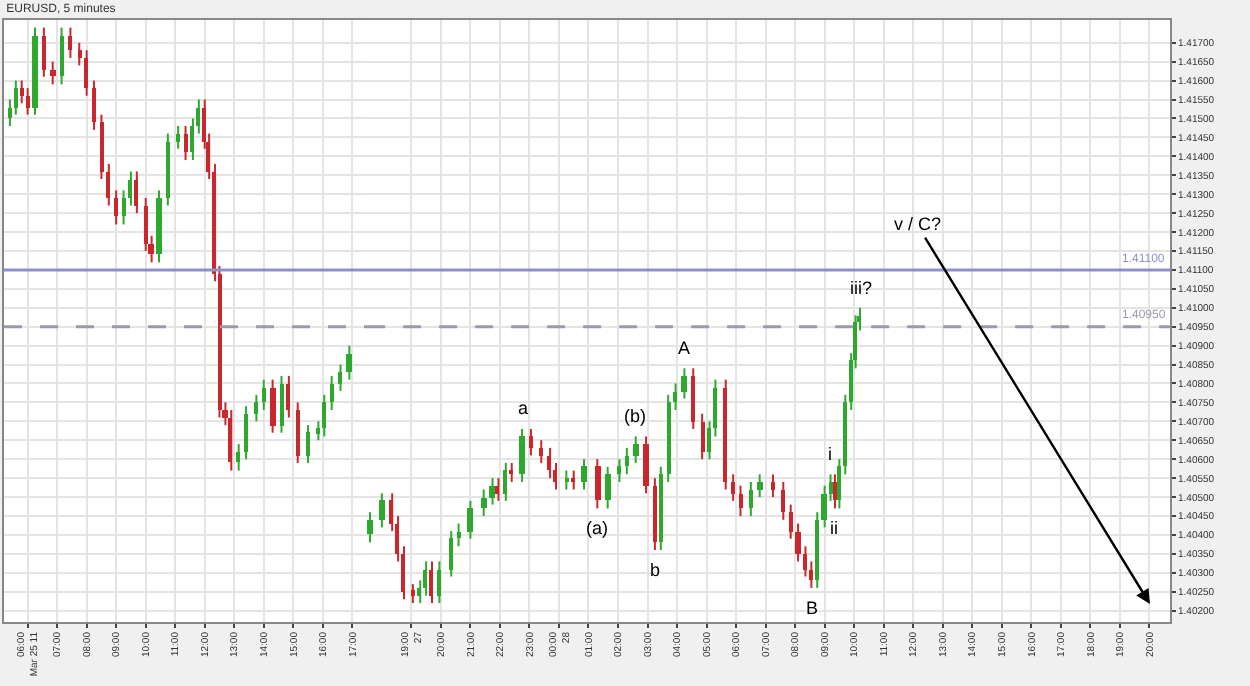 The width and height of the screenshot is (1250, 686). What do you see at coordinates (918, 224) in the screenshot?
I see `annotation: v / C?` at bounding box center [918, 224].